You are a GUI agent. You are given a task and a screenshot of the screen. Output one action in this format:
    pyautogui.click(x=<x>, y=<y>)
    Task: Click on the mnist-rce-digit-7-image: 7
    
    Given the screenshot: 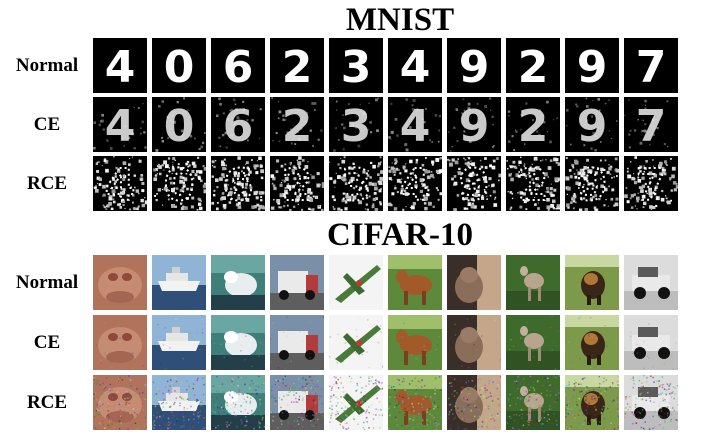 What is the action you would take?
    pyautogui.click(x=651, y=183)
    